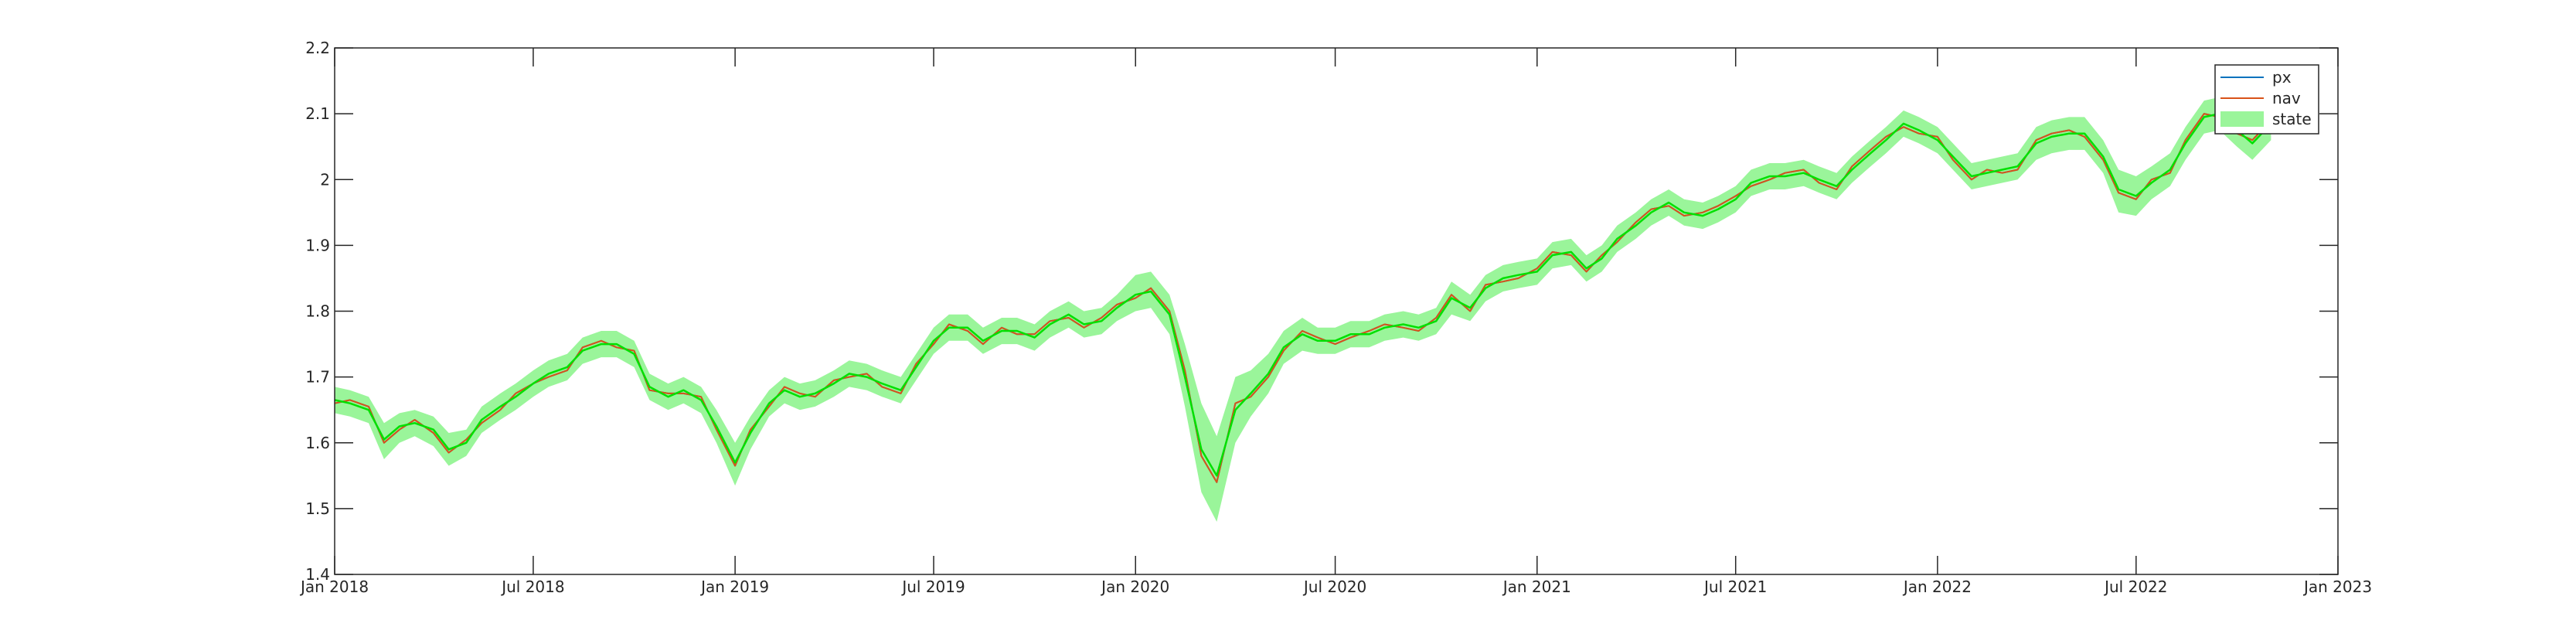 This screenshot has height=644, width=2576. I want to click on legend-swatch-state, so click(2242, 119).